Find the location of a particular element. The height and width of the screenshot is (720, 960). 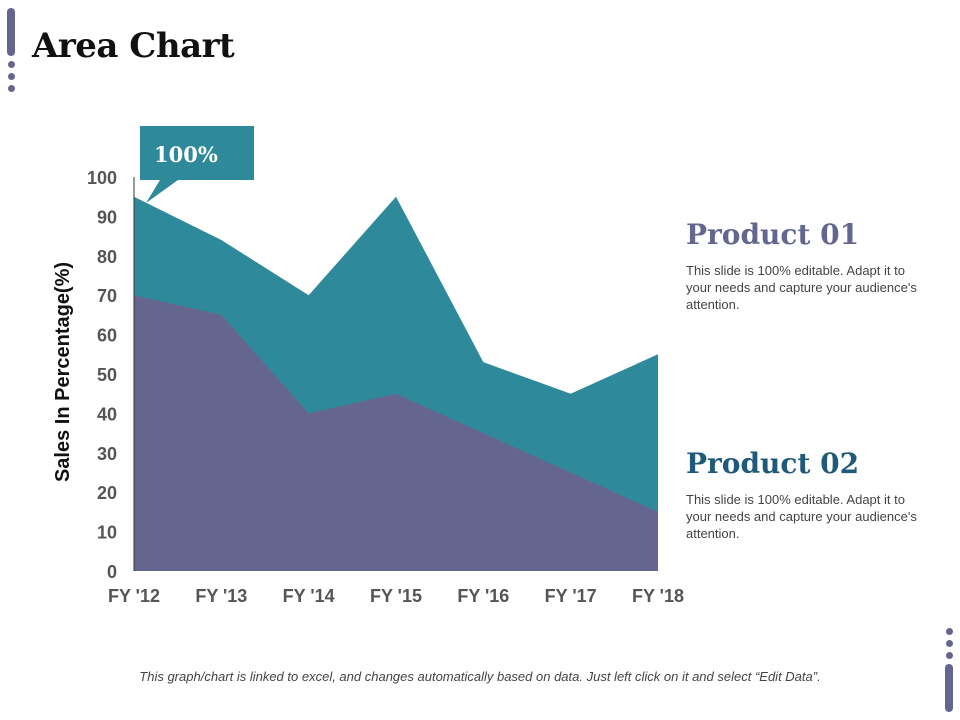

callout-shape is located at coordinates (197, 164).